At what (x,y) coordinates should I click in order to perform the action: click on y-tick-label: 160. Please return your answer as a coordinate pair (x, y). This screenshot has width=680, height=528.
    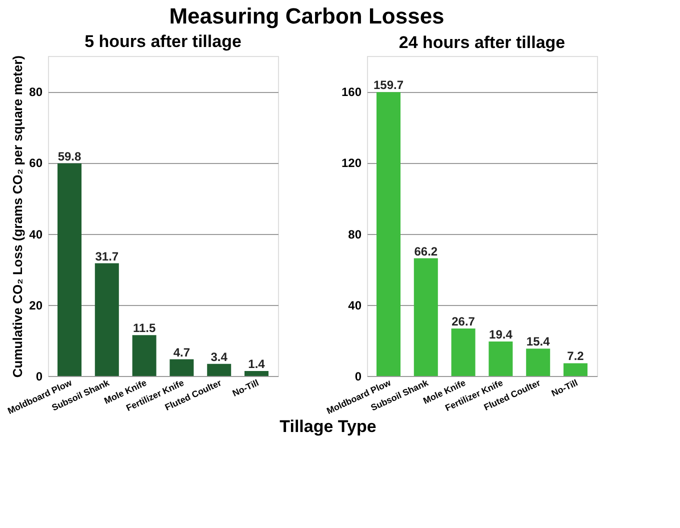
    Looking at the image, I should click on (351, 92).